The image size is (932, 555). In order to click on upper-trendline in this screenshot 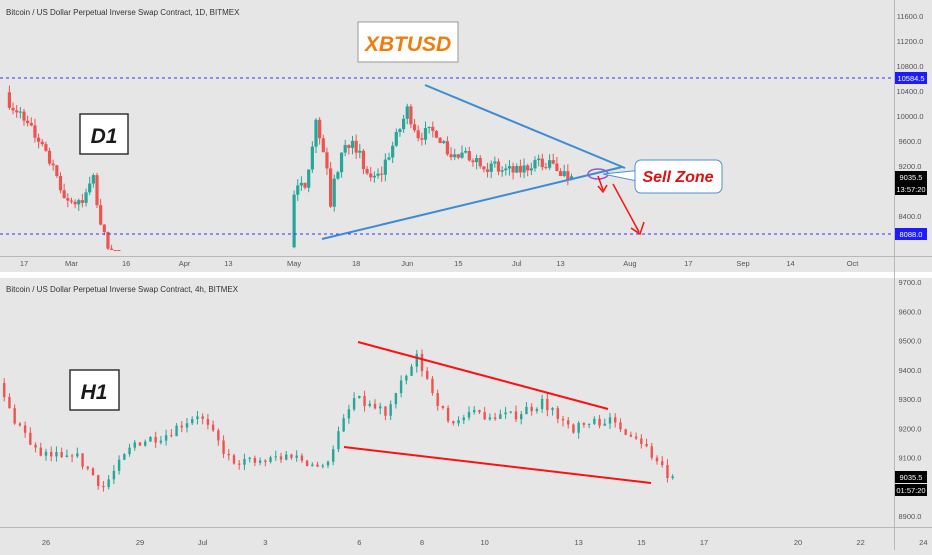, I will do `click(525, 126)`.